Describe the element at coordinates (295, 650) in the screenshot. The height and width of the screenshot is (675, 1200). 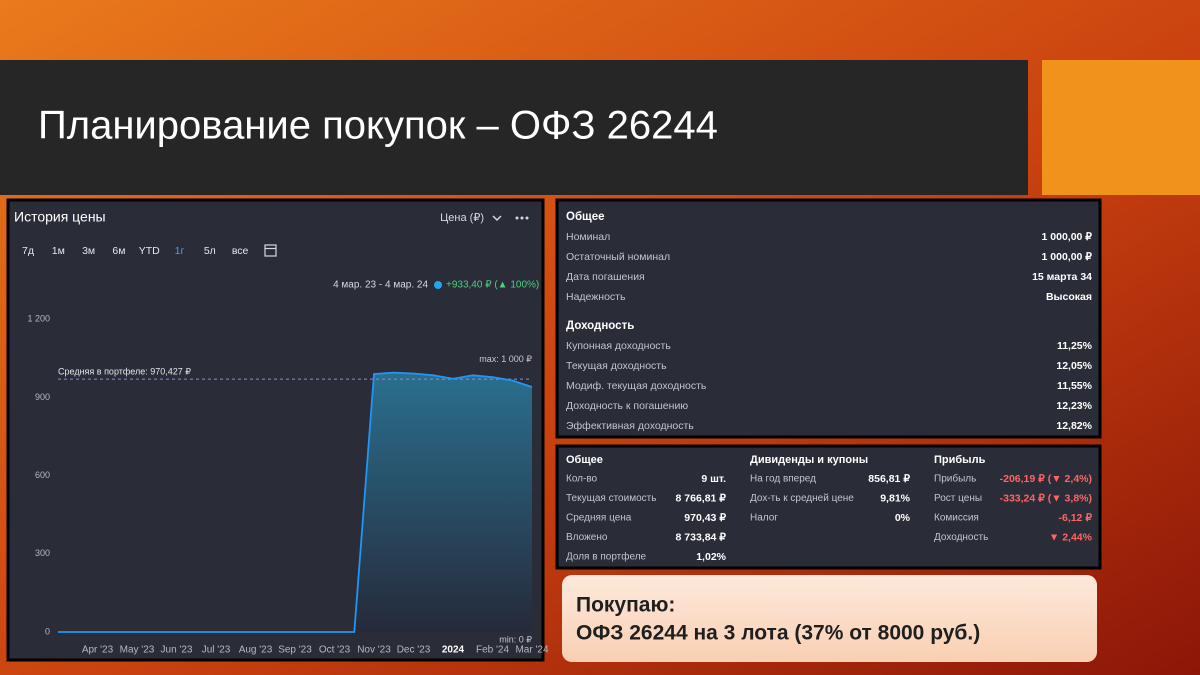
I see `x-tick-label: Sep '23` at that location.